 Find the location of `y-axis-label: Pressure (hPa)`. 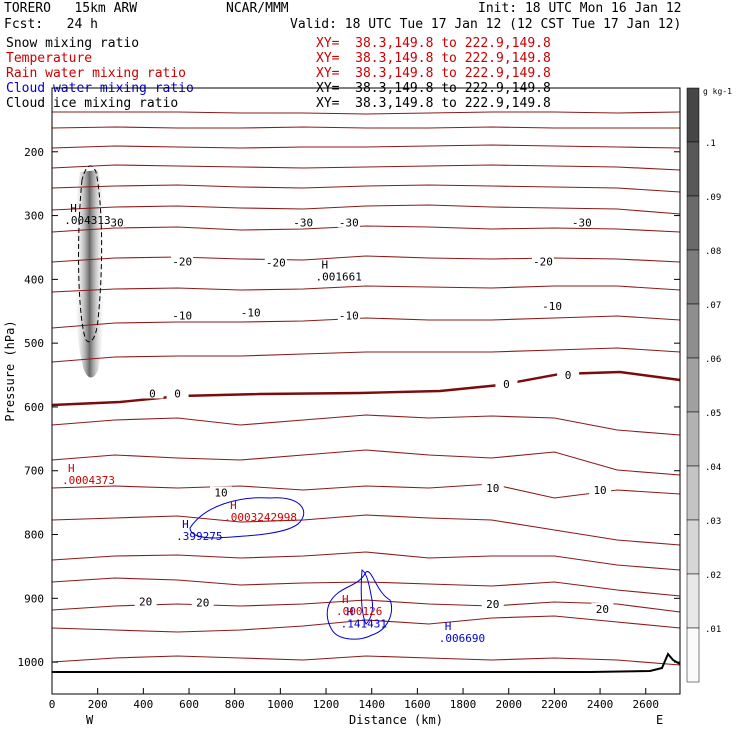

y-axis-label: Pressure (hPa) is located at coordinates (10, 370).